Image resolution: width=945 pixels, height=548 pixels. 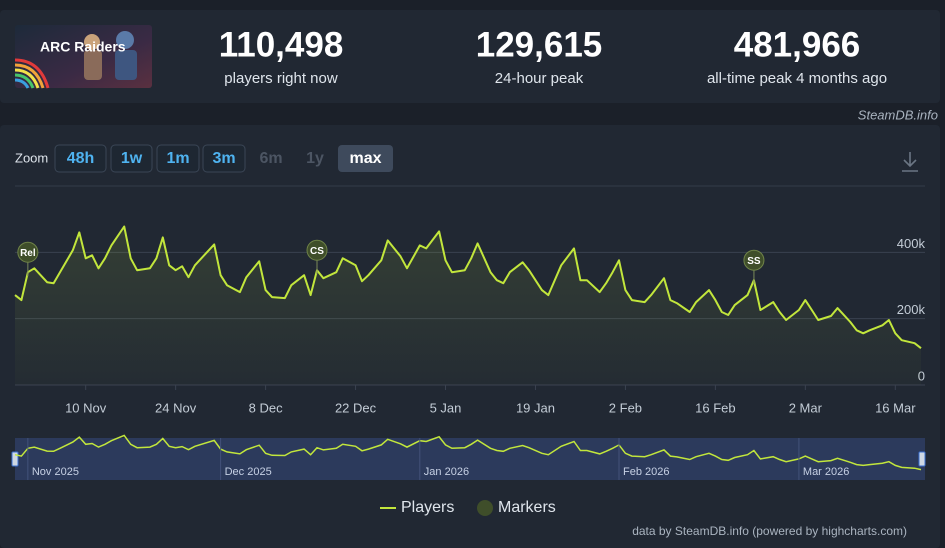 I want to click on stat-value: 129,615, so click(x=539, y=44).